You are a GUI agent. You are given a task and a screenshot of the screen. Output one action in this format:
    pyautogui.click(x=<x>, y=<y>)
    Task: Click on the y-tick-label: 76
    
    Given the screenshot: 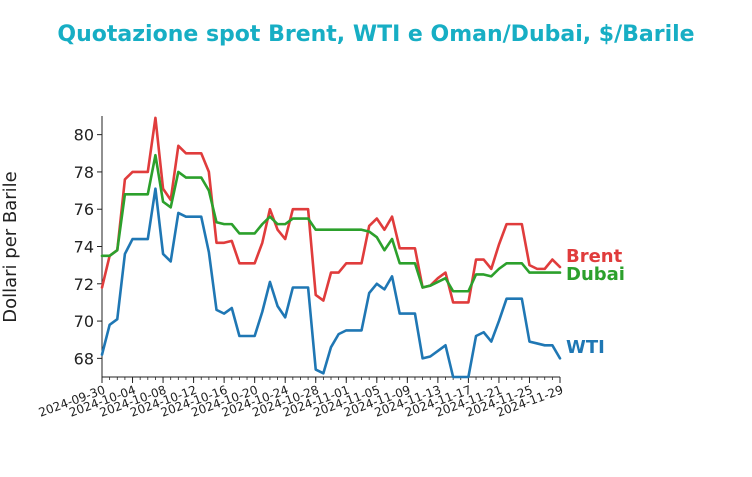 What is the action you would take?
    pyautogui.click(x=84, y=209)
    